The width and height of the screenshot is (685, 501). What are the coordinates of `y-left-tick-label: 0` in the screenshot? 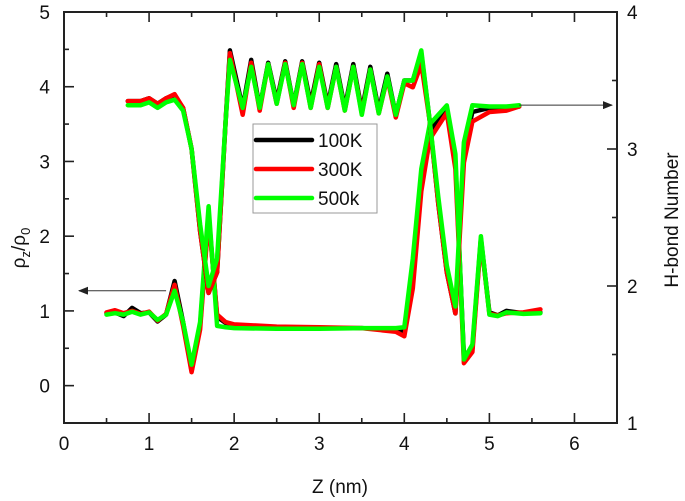 It's located at (44, 387).